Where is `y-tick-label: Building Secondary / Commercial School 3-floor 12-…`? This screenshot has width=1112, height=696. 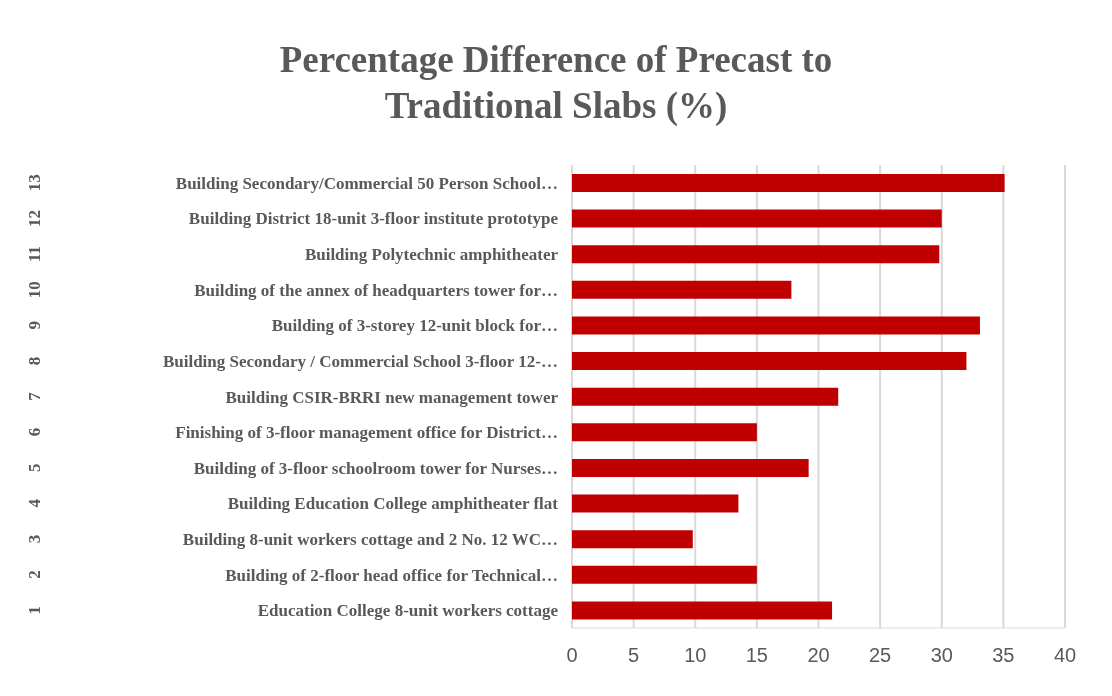
y-tick-label: Building Secondary / Commercial School 3-floor 12-… is located at coordinates (360, 361).